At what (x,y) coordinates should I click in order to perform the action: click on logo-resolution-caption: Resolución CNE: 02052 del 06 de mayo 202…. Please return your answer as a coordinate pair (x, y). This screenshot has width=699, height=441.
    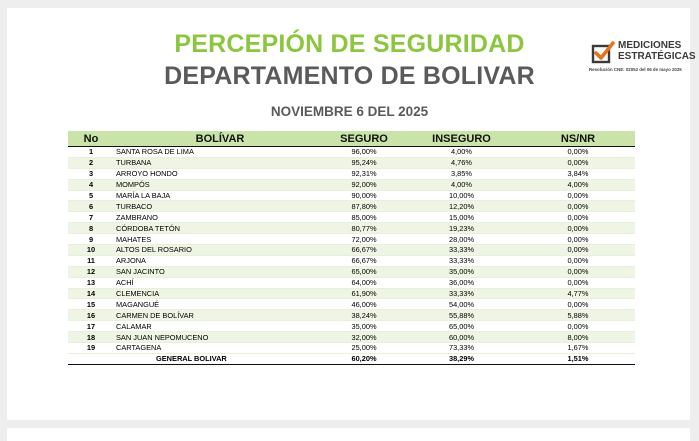
    Looking at the image, I should click on (635, 69).